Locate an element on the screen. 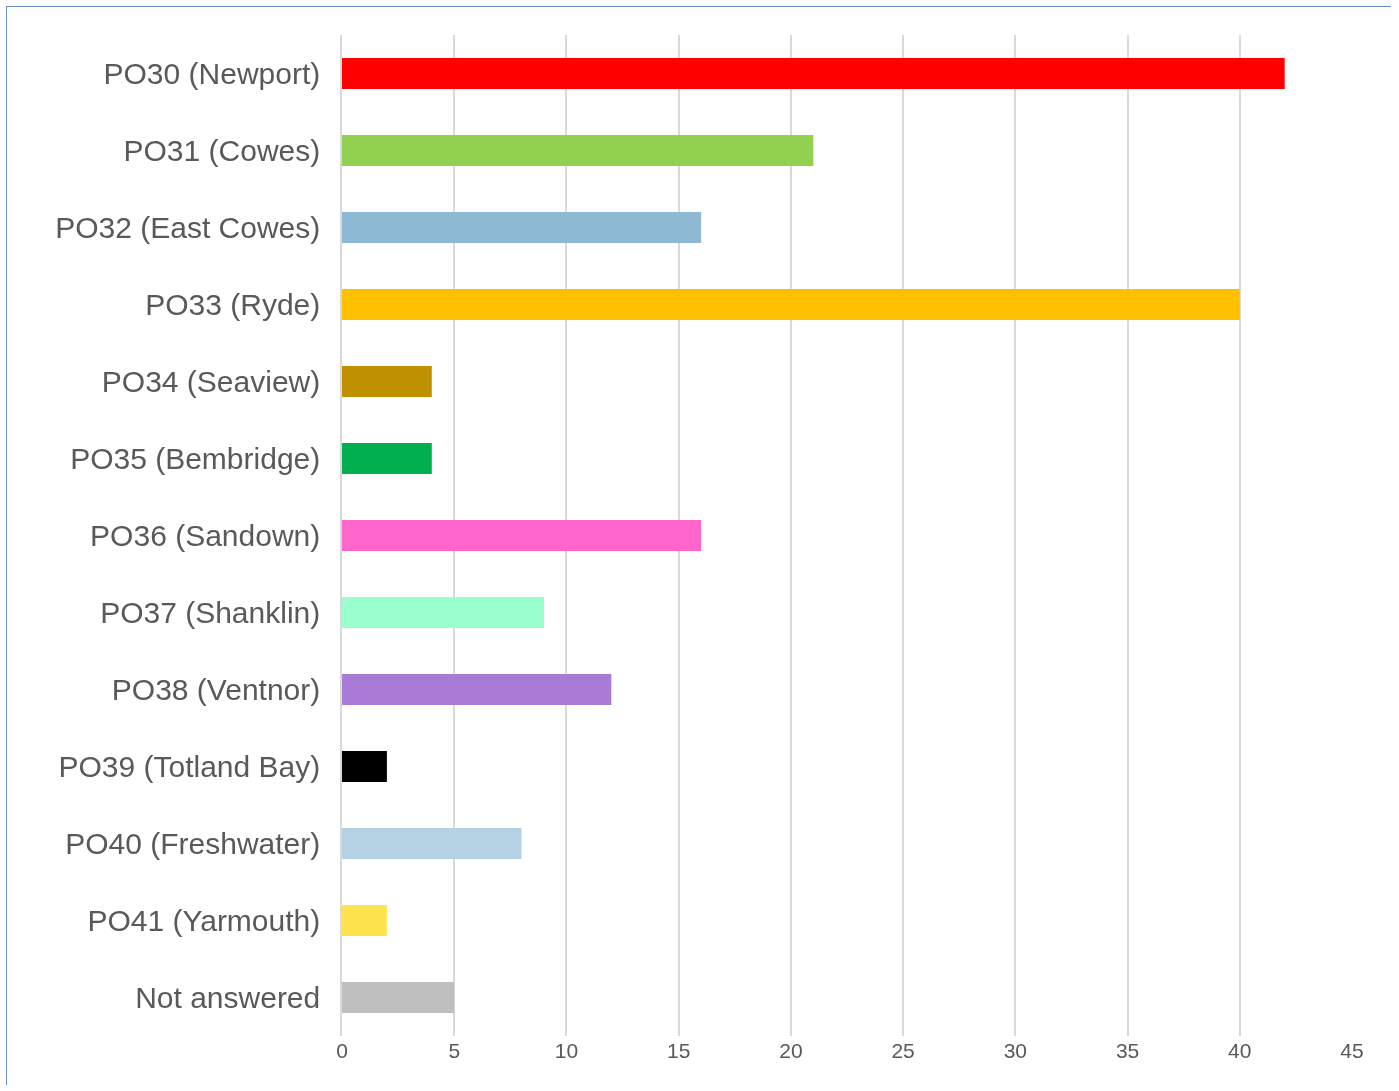  y-tick-label: PO39 (Totland Bay) is located at coordinates (189, 766).